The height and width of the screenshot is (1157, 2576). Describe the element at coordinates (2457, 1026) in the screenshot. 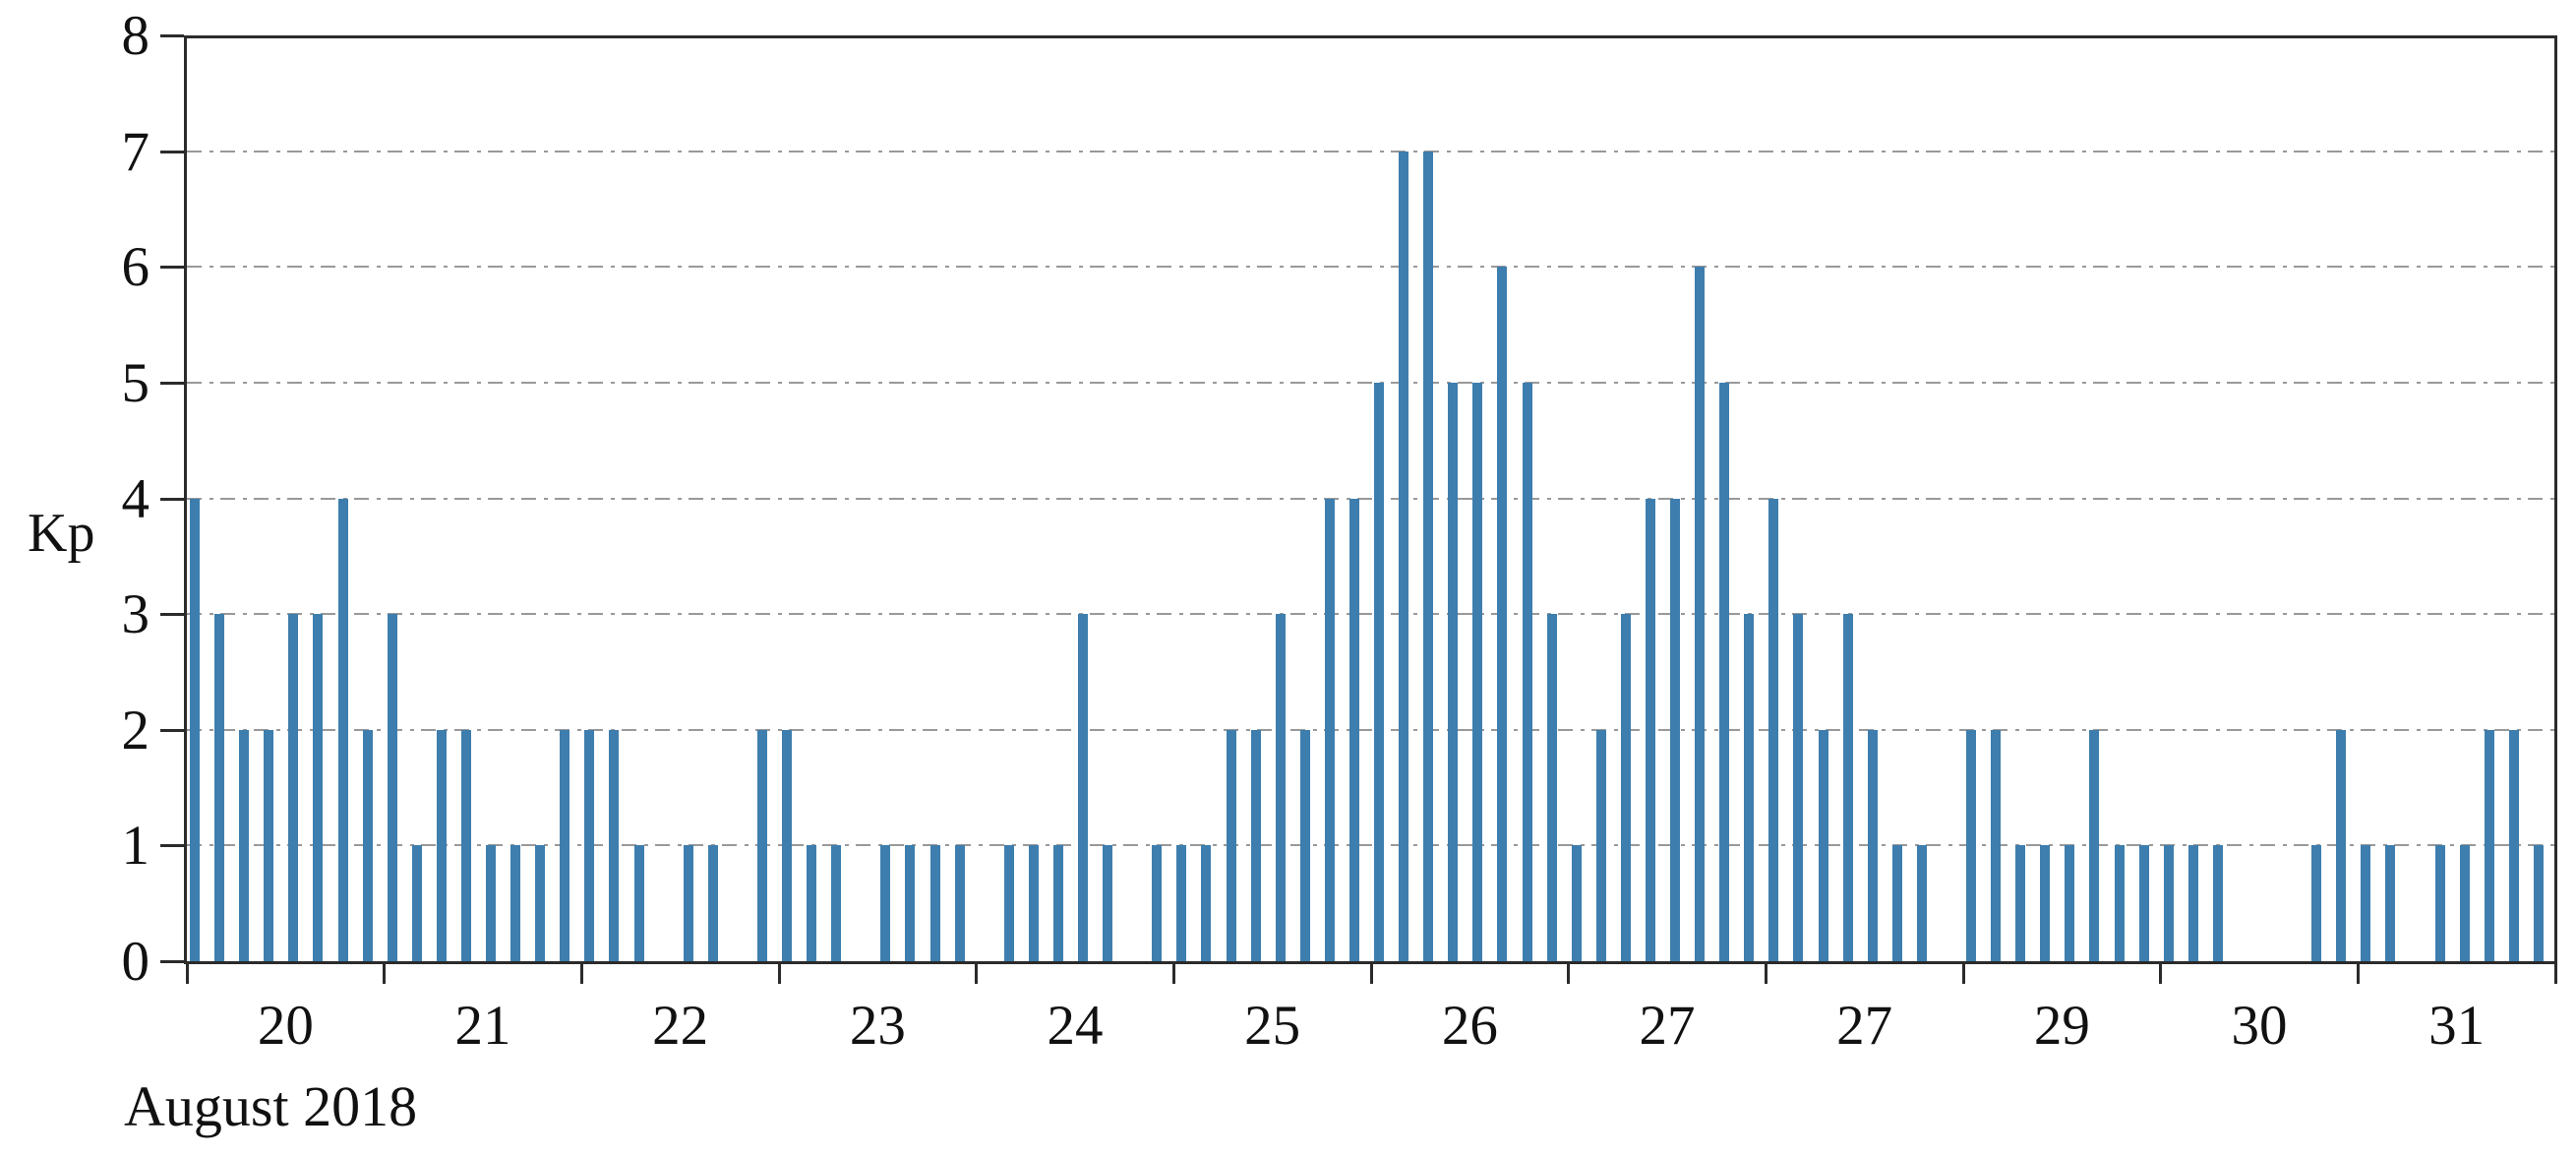

I see `x-day-label: 31` at that location.